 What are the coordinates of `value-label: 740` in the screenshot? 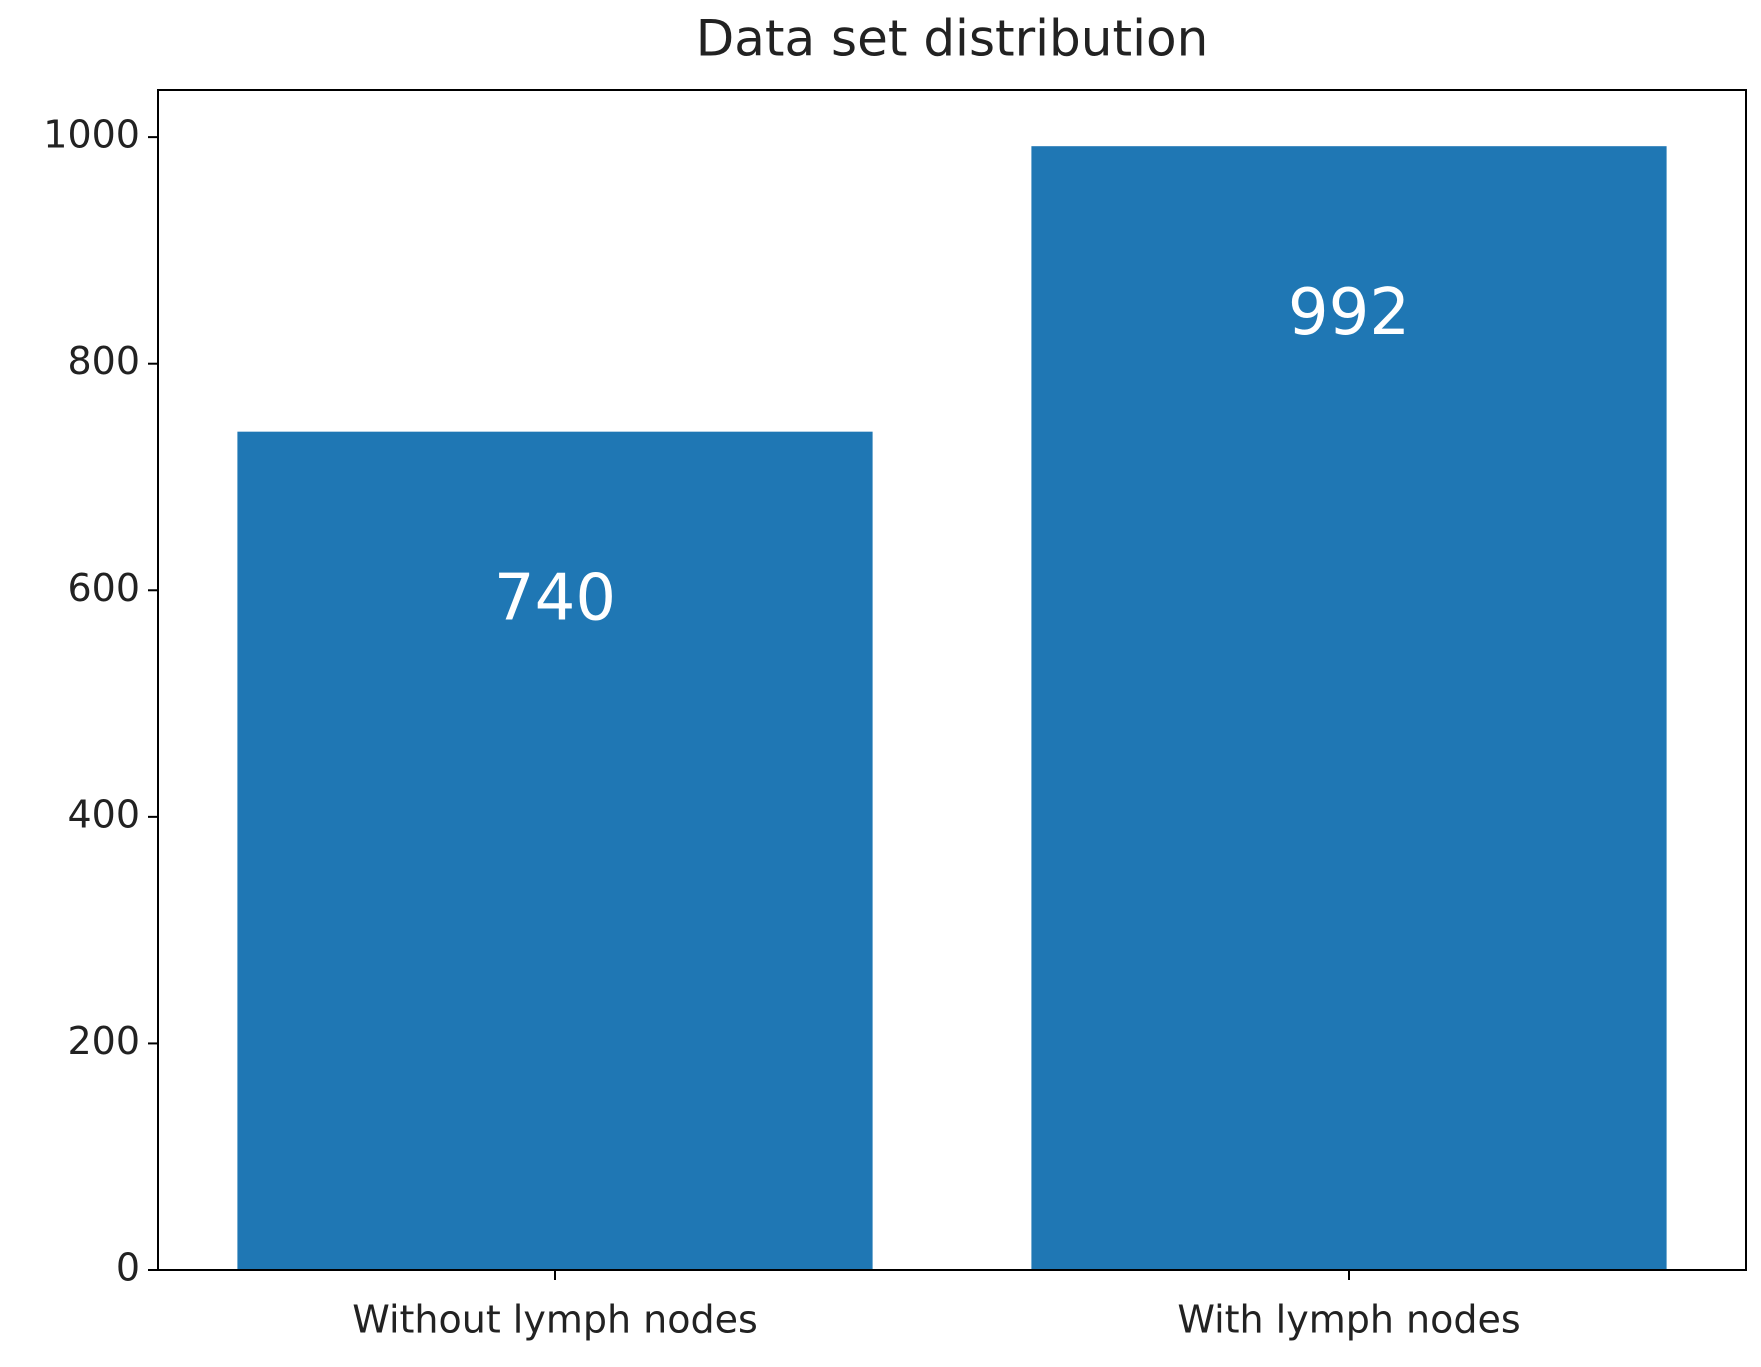 It's located at (555, 598).